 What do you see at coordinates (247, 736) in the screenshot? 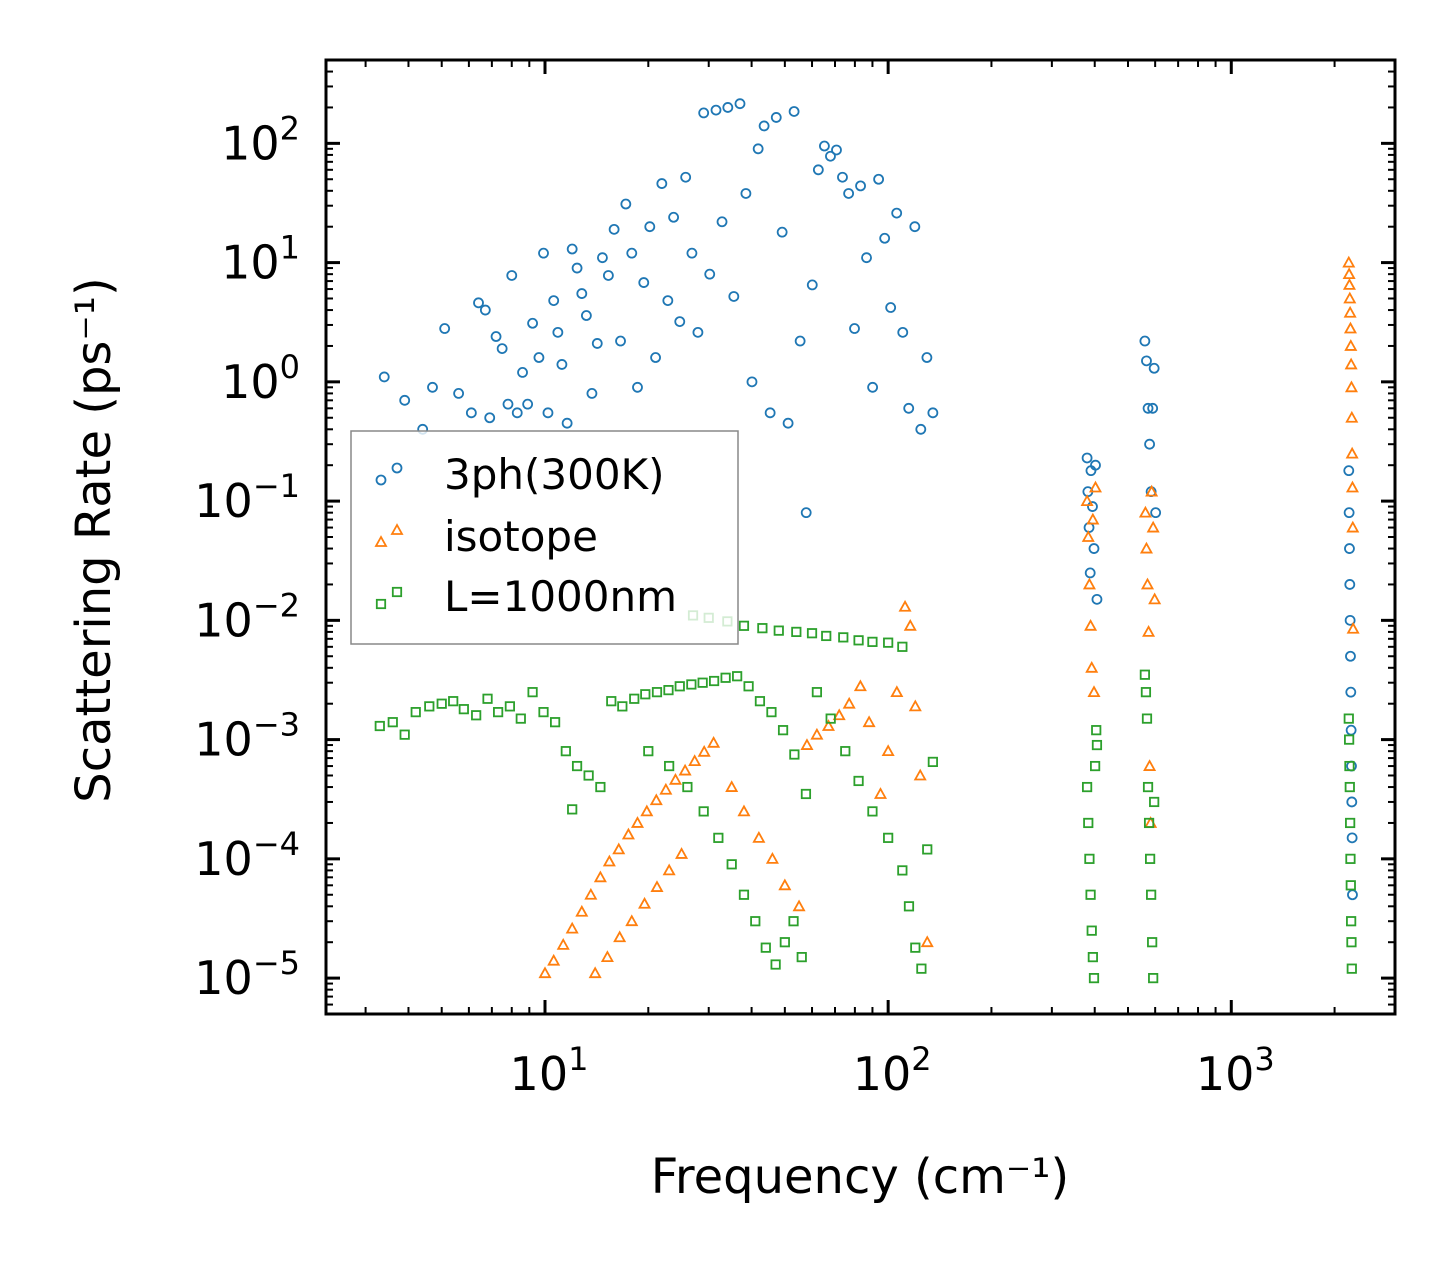
I see `y-tick-label: 10⁻³` at bounding box center [247, 736].